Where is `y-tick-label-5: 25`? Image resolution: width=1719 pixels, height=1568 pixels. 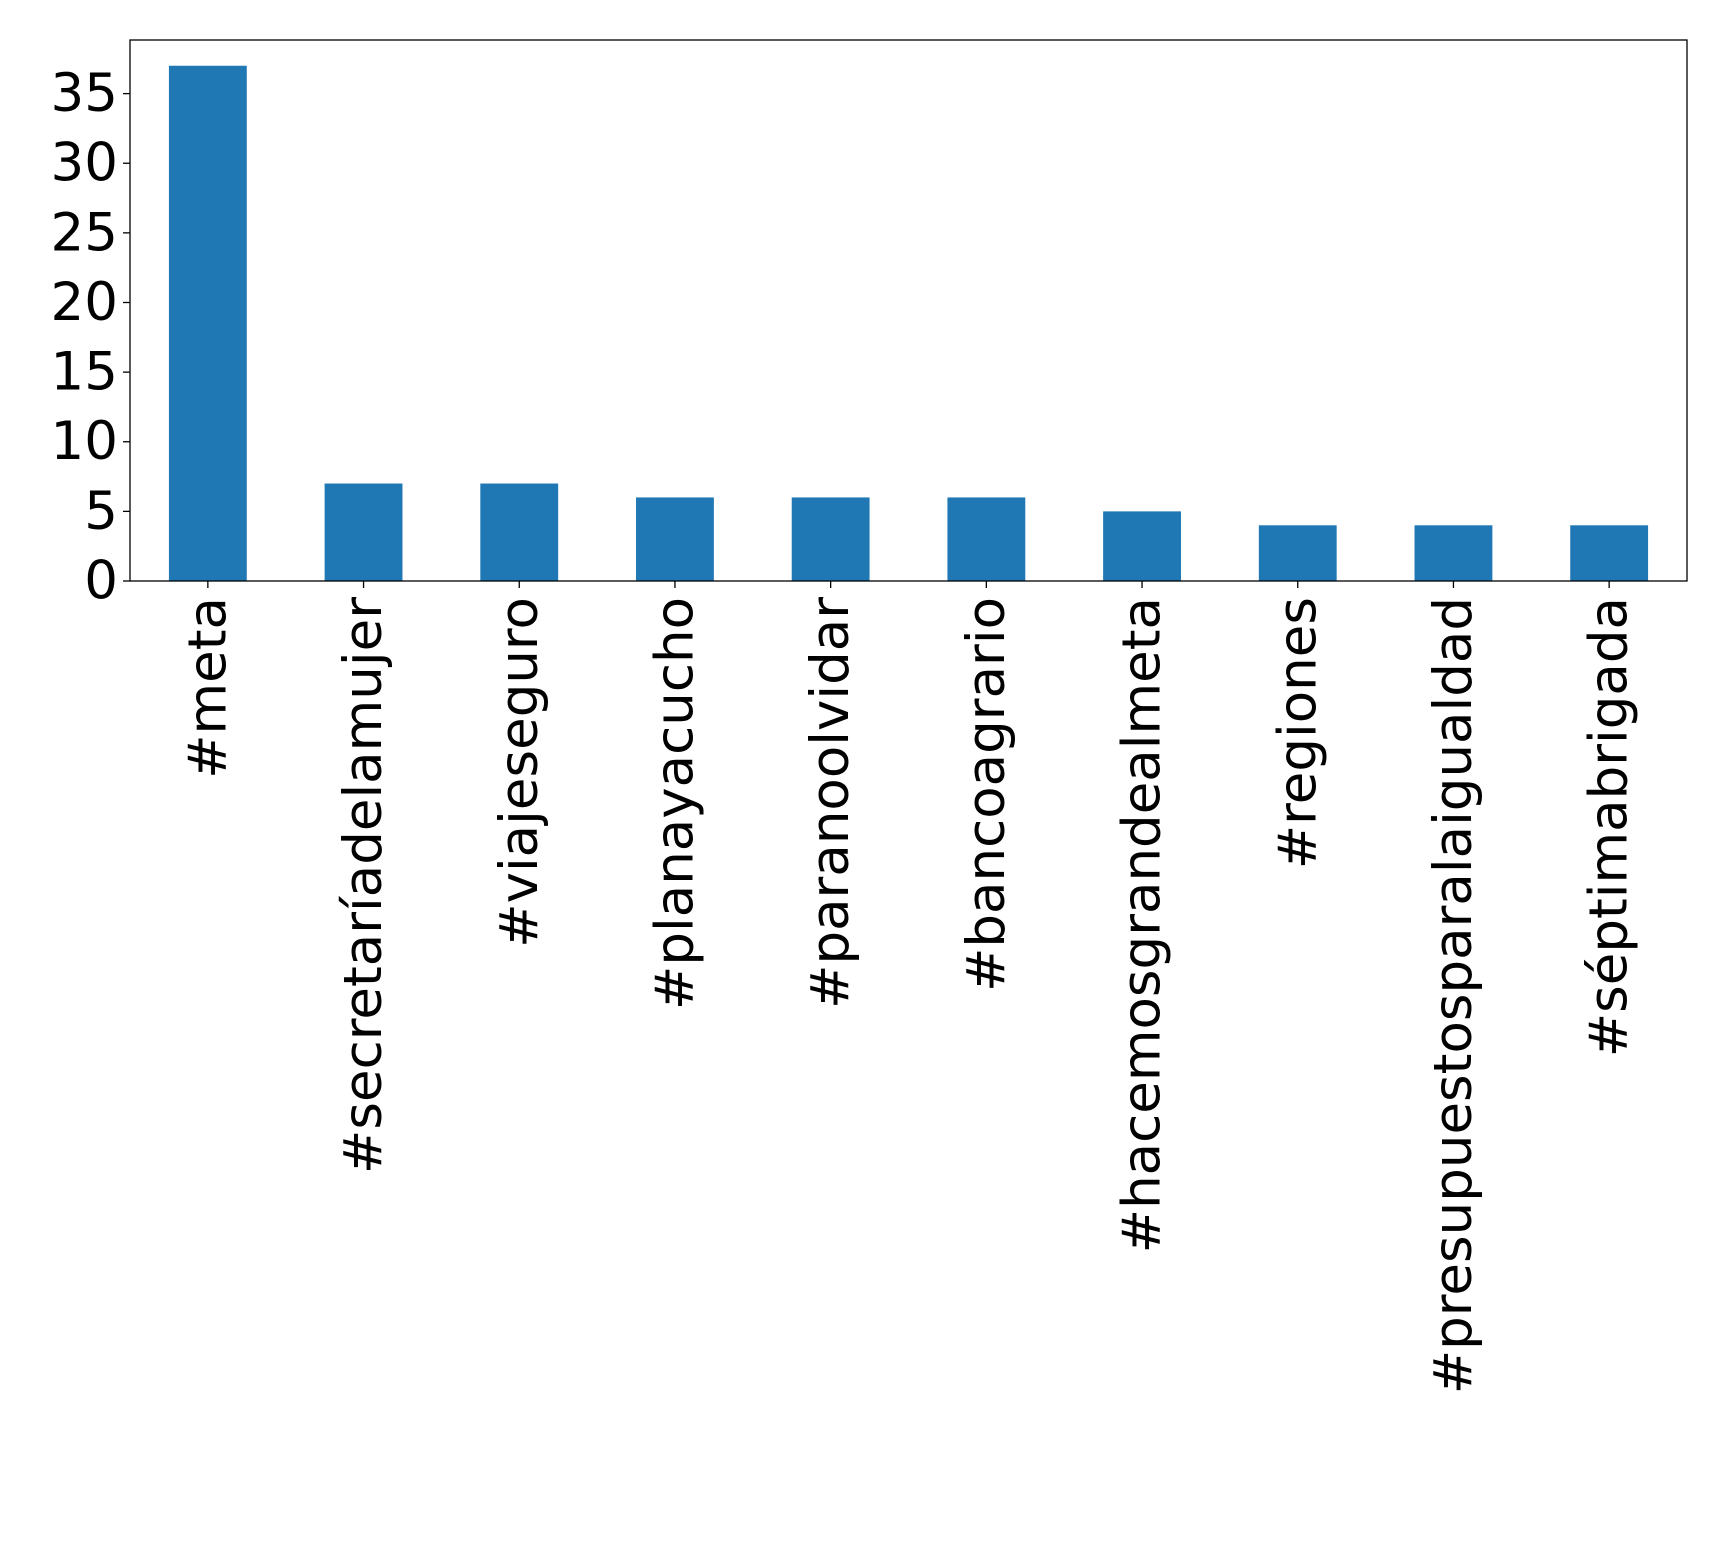 y-tick-label-5: 25 is located at coordinates (84, 232).